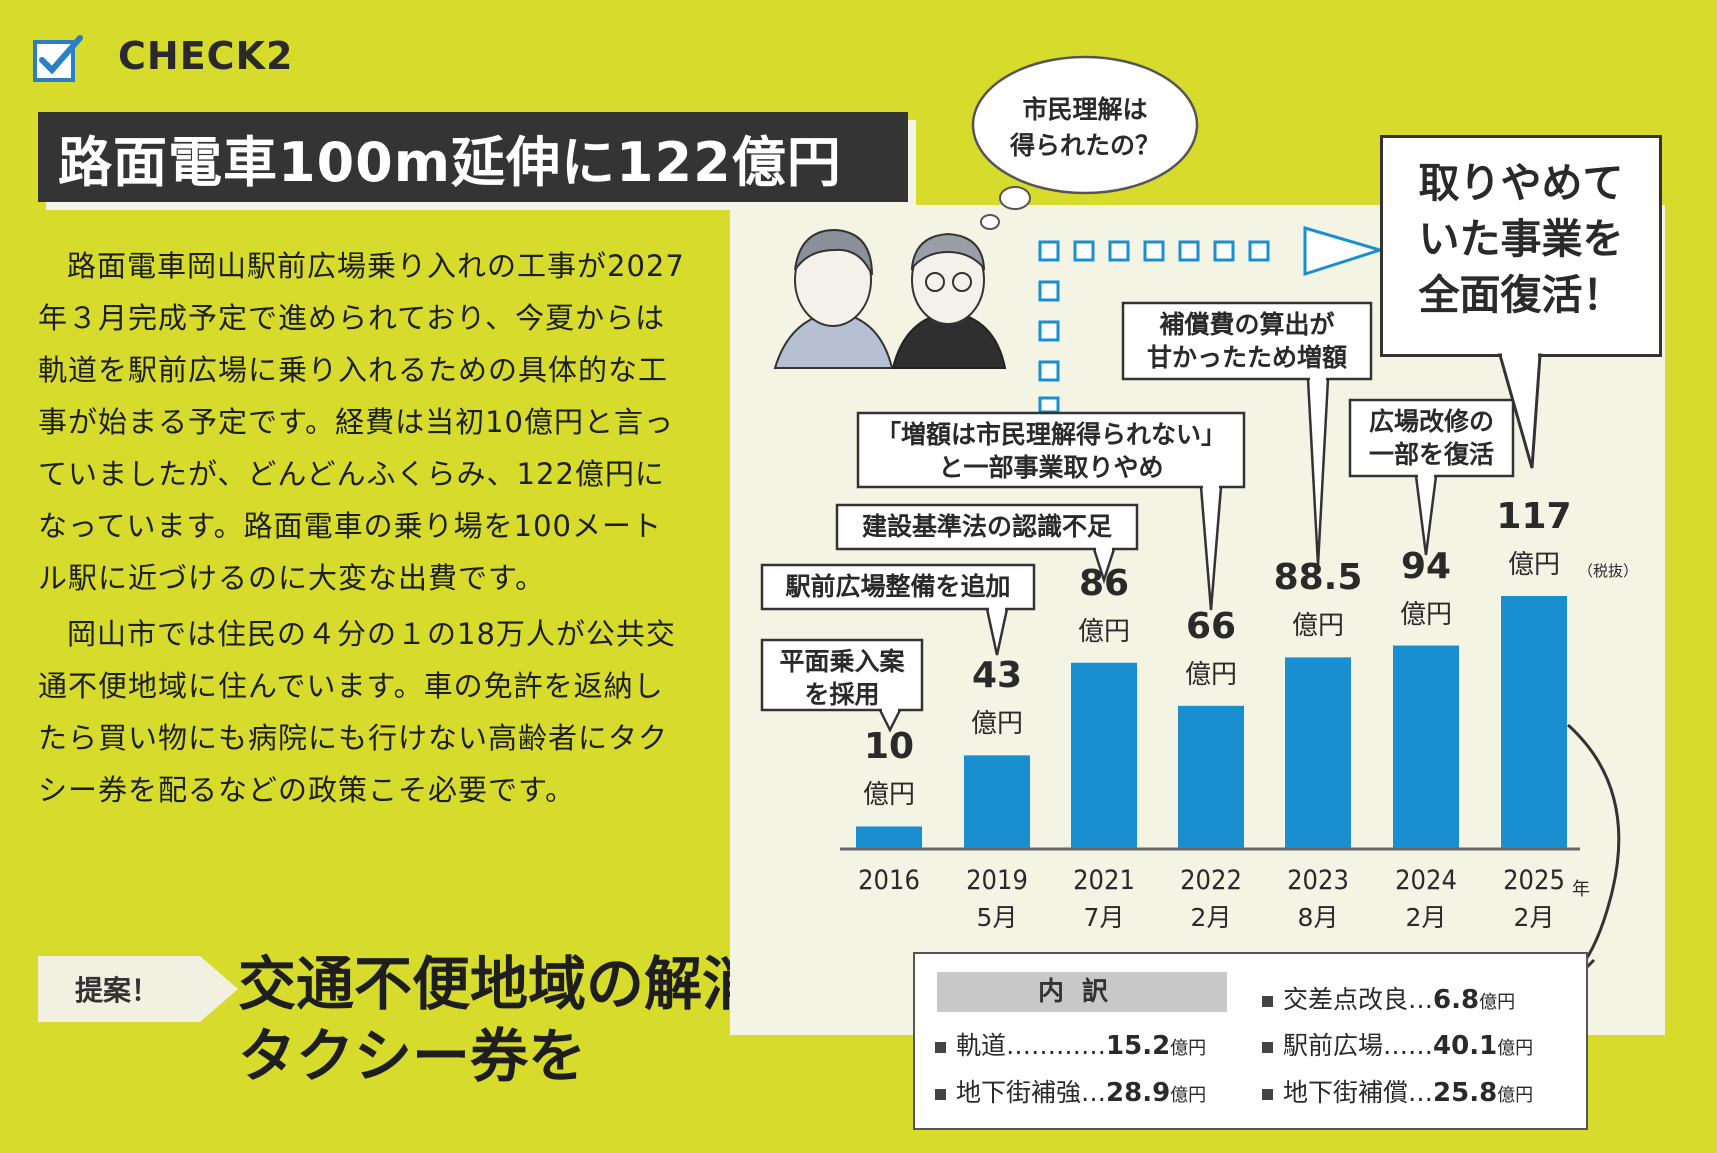 Image resolution: width=1717 pixels, height=1153 pixels. What do you see at coordinates (997, 676) in the screenshot?
I see `value-label: 43` at bounding box center [997, 676].